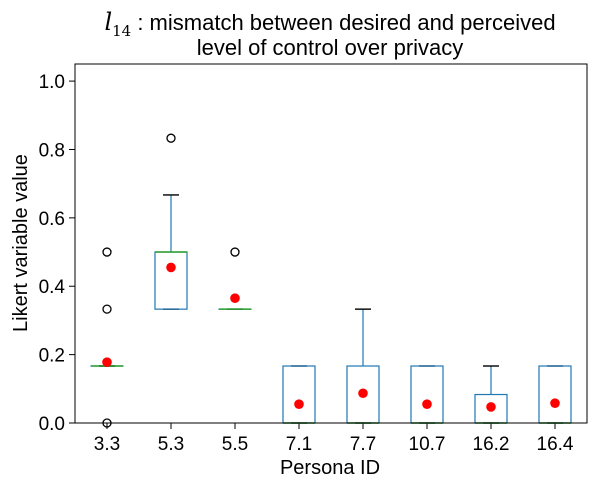 The height and width of the screenshot is (488, 596). What do you see at coordinates (171, 444) in the screenshot?
I see `x-tick-label: 5.3` at bounding box center [171, 444].